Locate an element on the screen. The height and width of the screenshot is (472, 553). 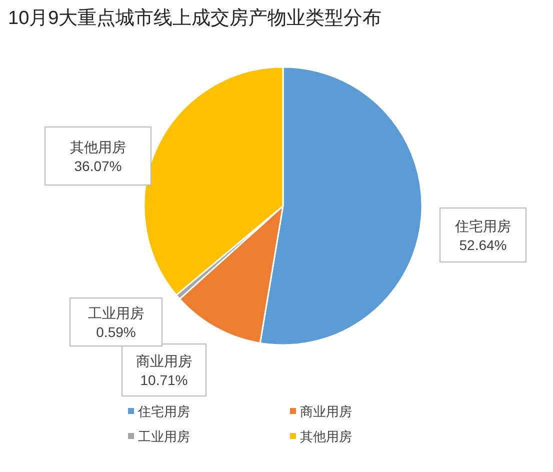
data-label: 52.64% is located at coordinates (483, 245).